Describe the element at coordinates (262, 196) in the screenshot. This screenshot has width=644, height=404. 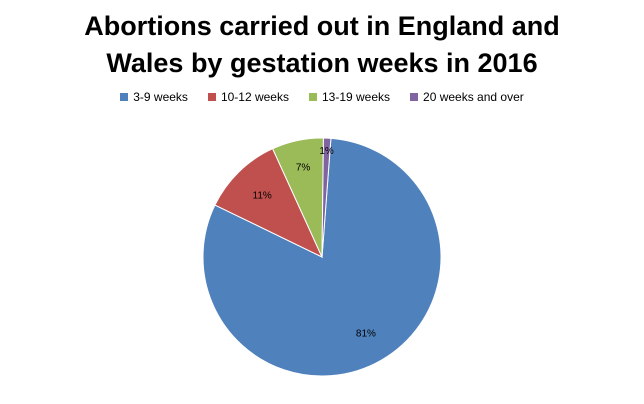
I see `pie-slice-label: 11%` at that location.